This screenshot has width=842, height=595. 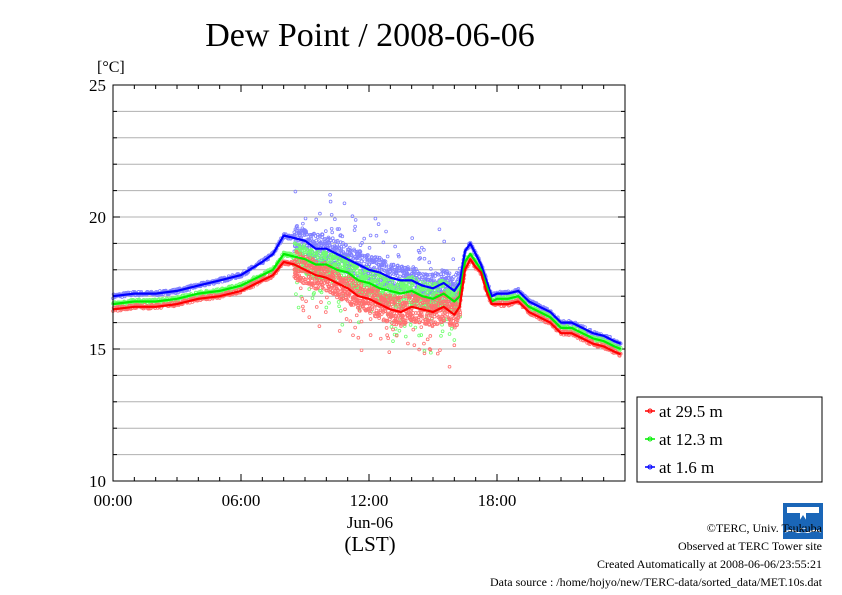 I want to click on legend-item: at 29.5 m, so click(x=684, y=411).